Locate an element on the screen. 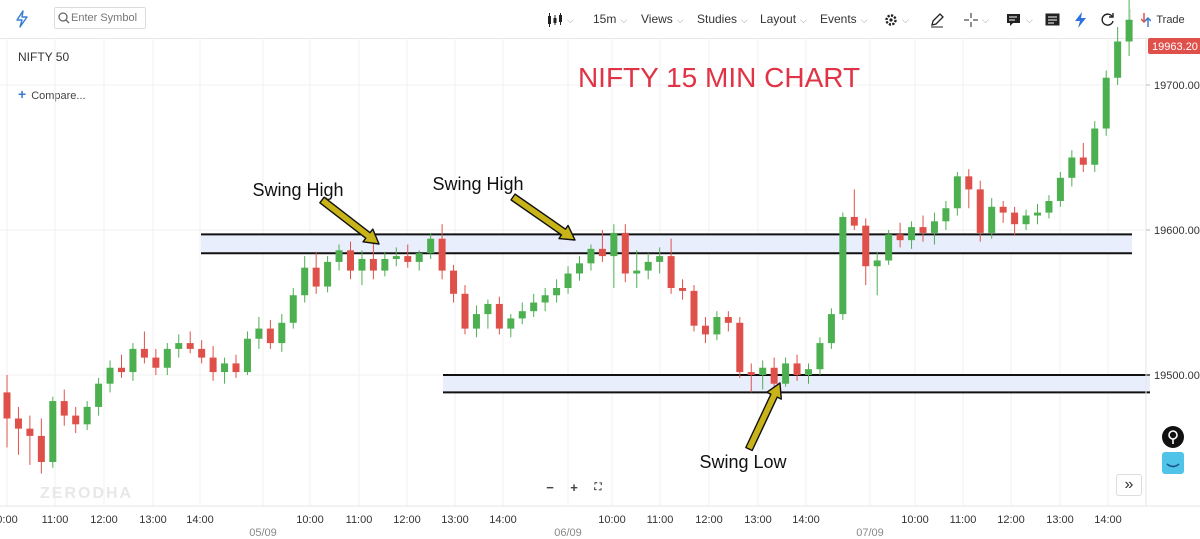 The width and height of the screenshot is (1200, 539). pin-icon is located at coordinates (1173, 437).